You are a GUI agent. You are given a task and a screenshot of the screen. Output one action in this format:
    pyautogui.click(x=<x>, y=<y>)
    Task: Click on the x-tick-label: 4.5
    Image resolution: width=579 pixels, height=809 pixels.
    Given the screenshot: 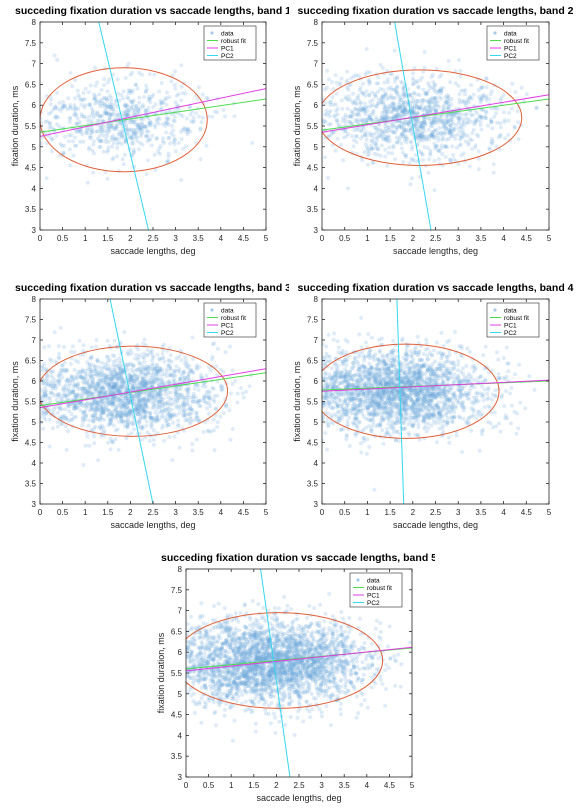 What is the action you would take?
    pyautogui.click(x=527, y=238)
    